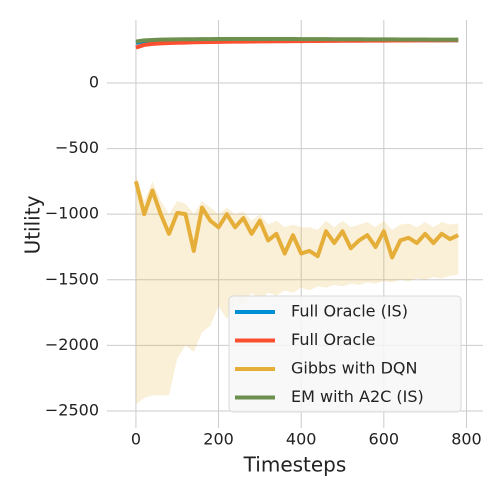 This screenshot has width=500, height=500. Describe the element at coordinates (354, 368) in the screenshot. I see `legend-label: Gibbs with DQN` at that location.